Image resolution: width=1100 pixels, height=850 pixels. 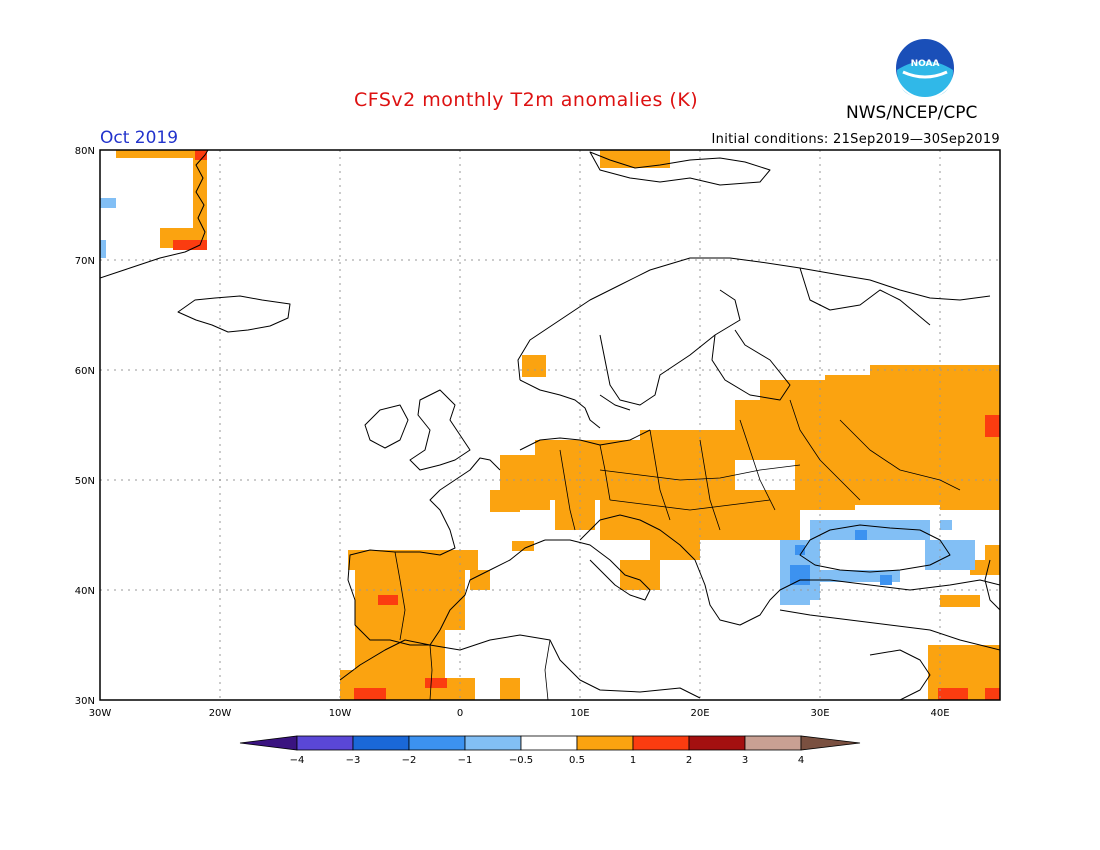 I want to click on noaa-logo: NOAA, so click(x=925, y=68).